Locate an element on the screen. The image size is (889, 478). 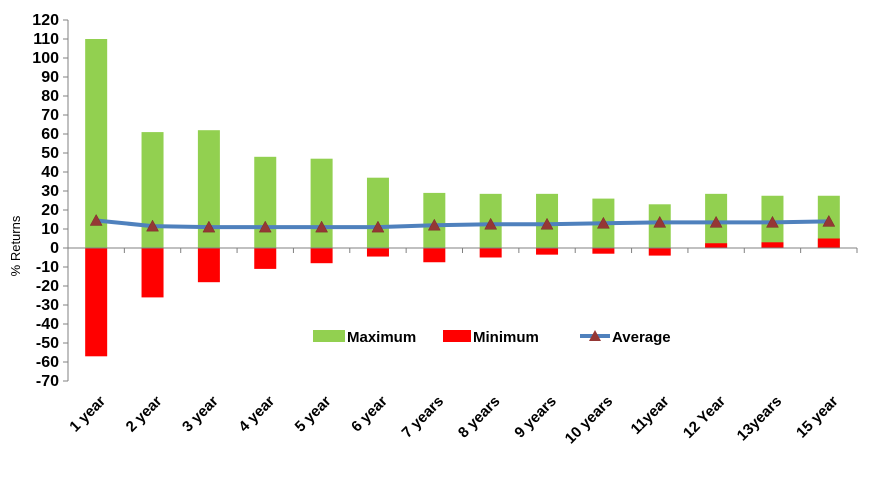
legend: Maximum Minimum Average is located at coordinates (492, 337).